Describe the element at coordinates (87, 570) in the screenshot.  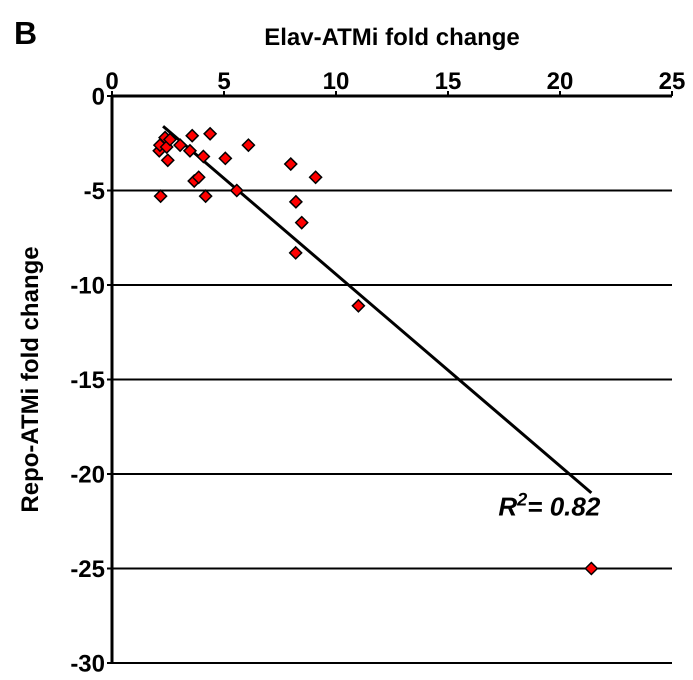
I see `y-tick-label: -25` at that location.